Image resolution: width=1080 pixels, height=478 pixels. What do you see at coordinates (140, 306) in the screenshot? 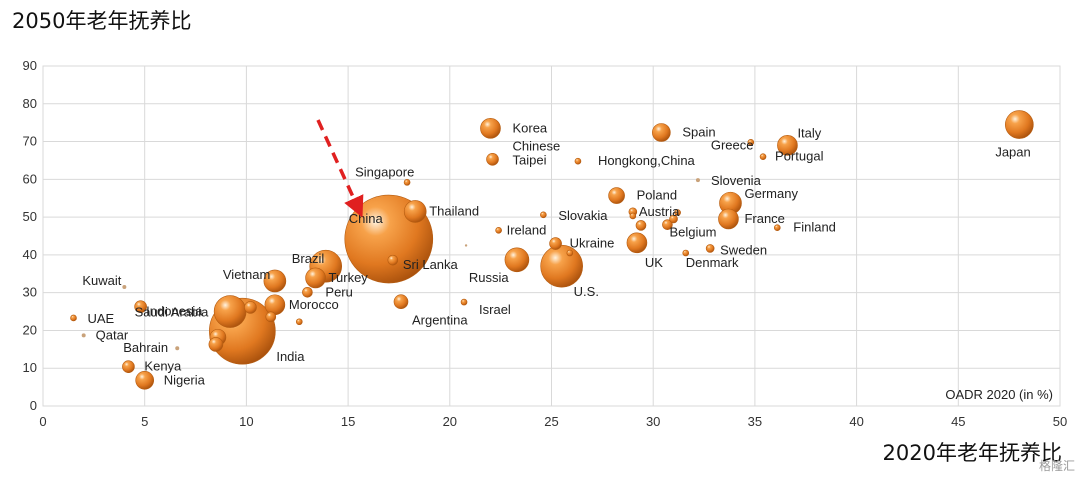
I see `bubble-saudi-arabia` at bounding box center [140, 306].